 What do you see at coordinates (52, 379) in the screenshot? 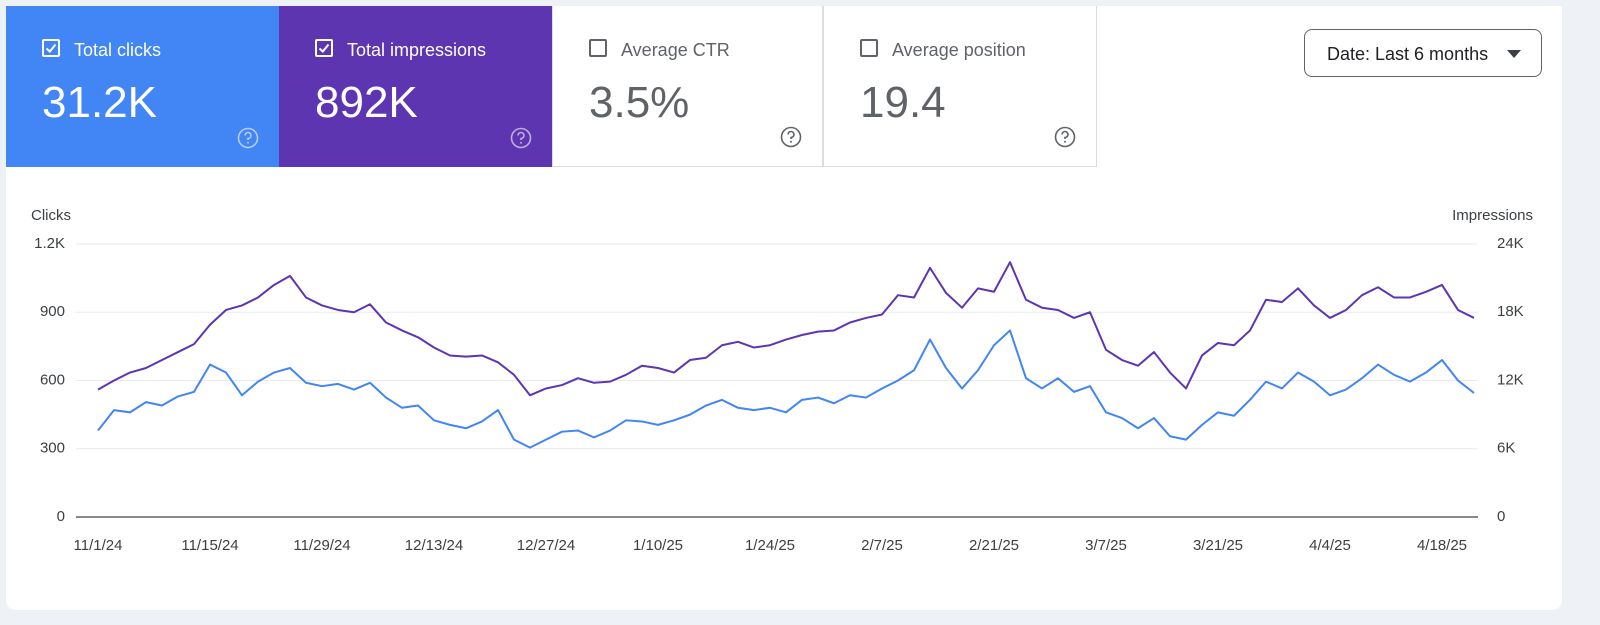
I see `y-tick-label: 600` at bounding box center [52, 379].